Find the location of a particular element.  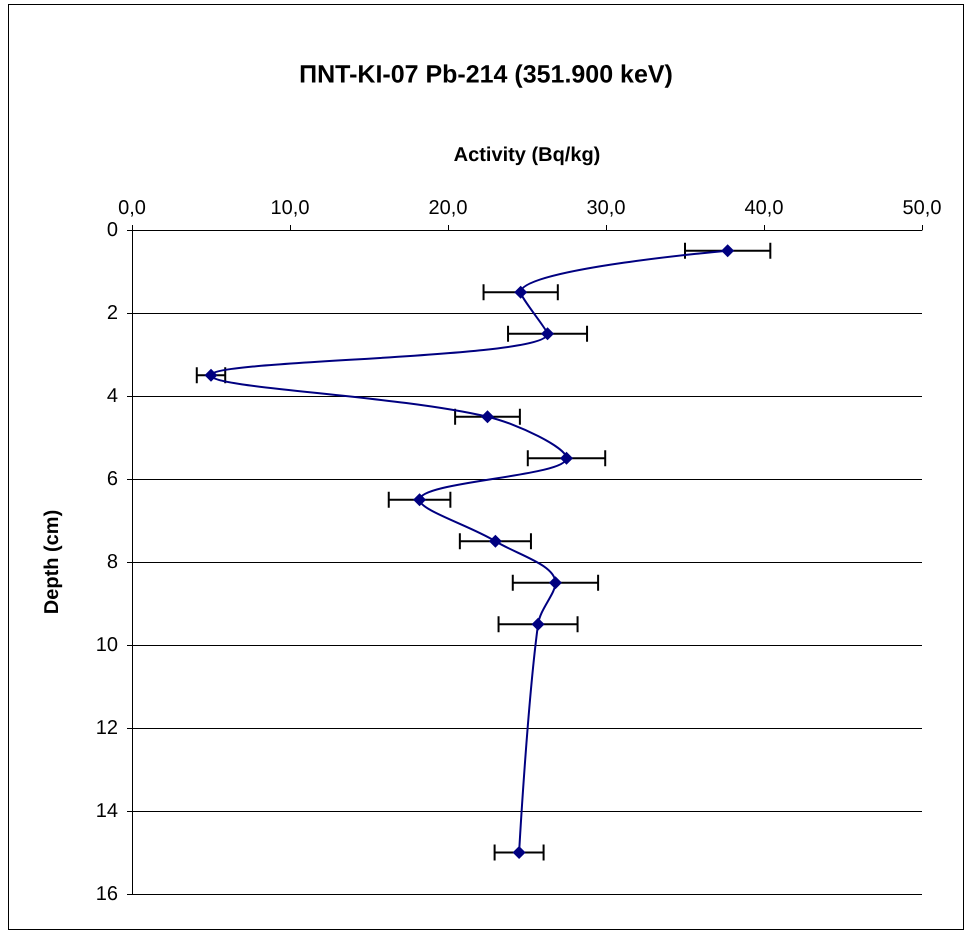

y-tick-label: 2 is located at coordinates (112, 313).